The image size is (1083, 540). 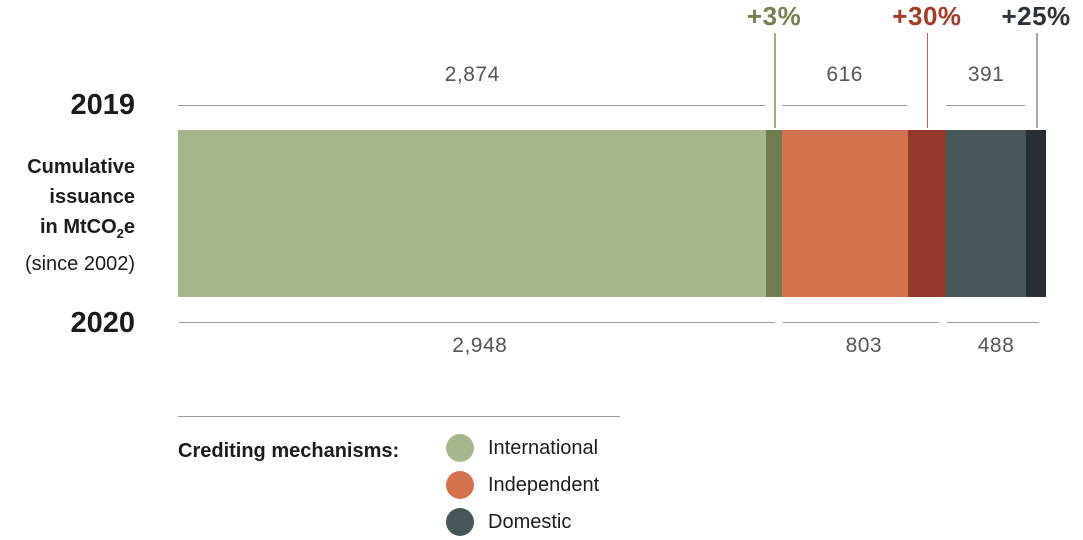 I want to click on legend-label-international: International, so click(x=543, y=448).